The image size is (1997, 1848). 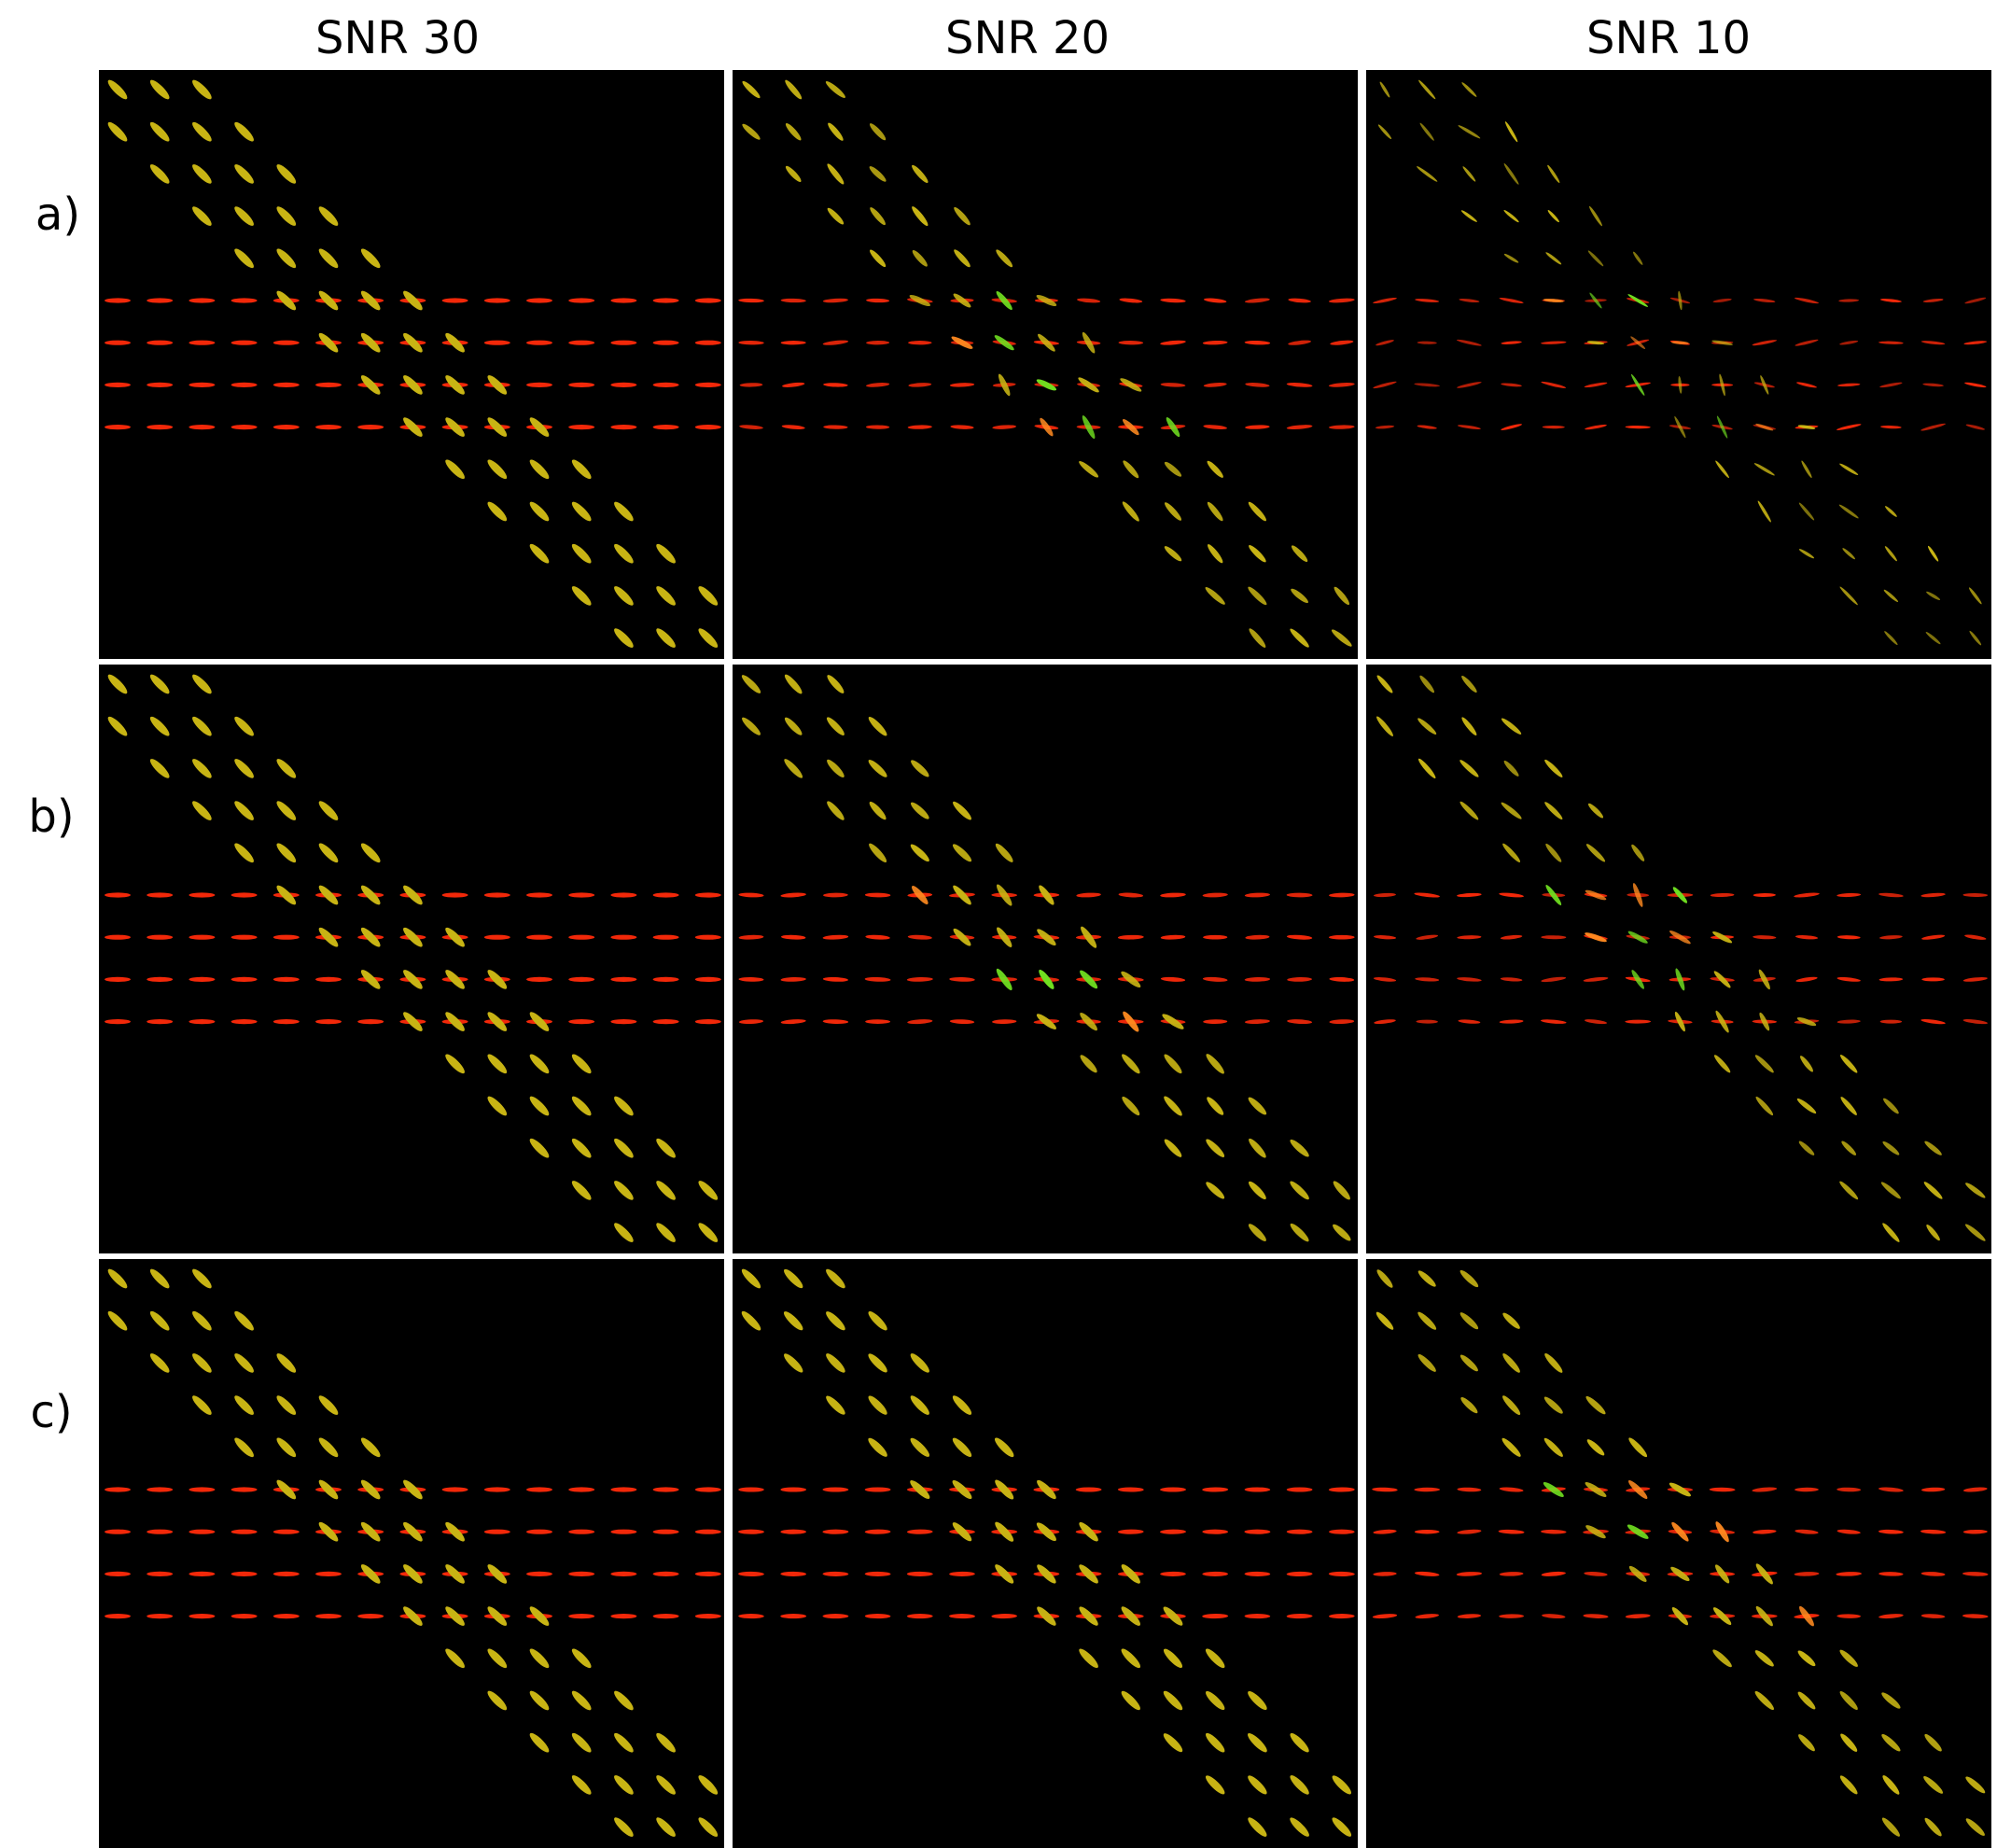 What do you see at coordinates (1045, 364) in the screenshot?
I see `panel` at bounding box center [1045, 364].